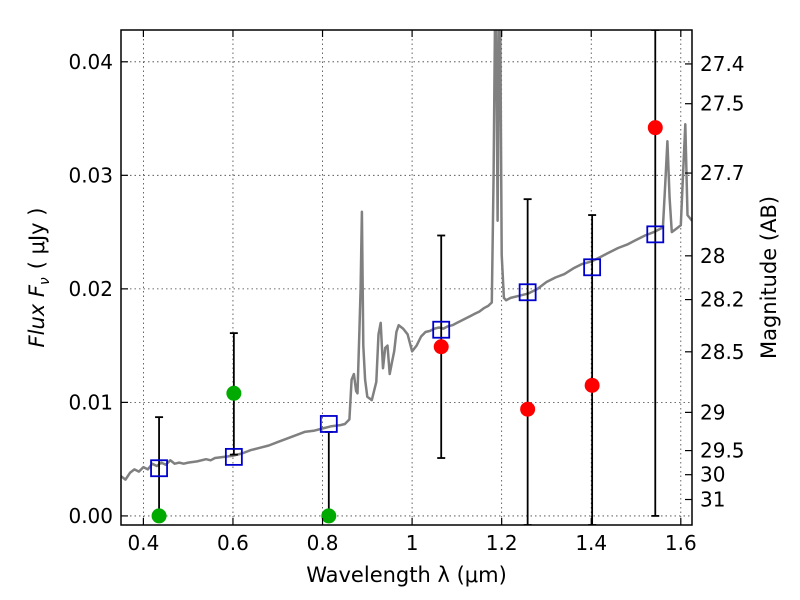  Describe the element at coordinates (722, 352) in the screenshot. I see `right-tick-label: 28.5` at that location.